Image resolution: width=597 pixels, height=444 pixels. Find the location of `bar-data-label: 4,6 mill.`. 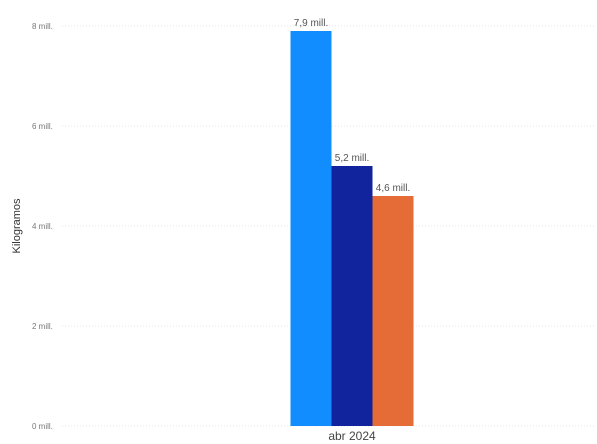

bar-data-label: 4,6 mill. is located at coordinates (393, 188).